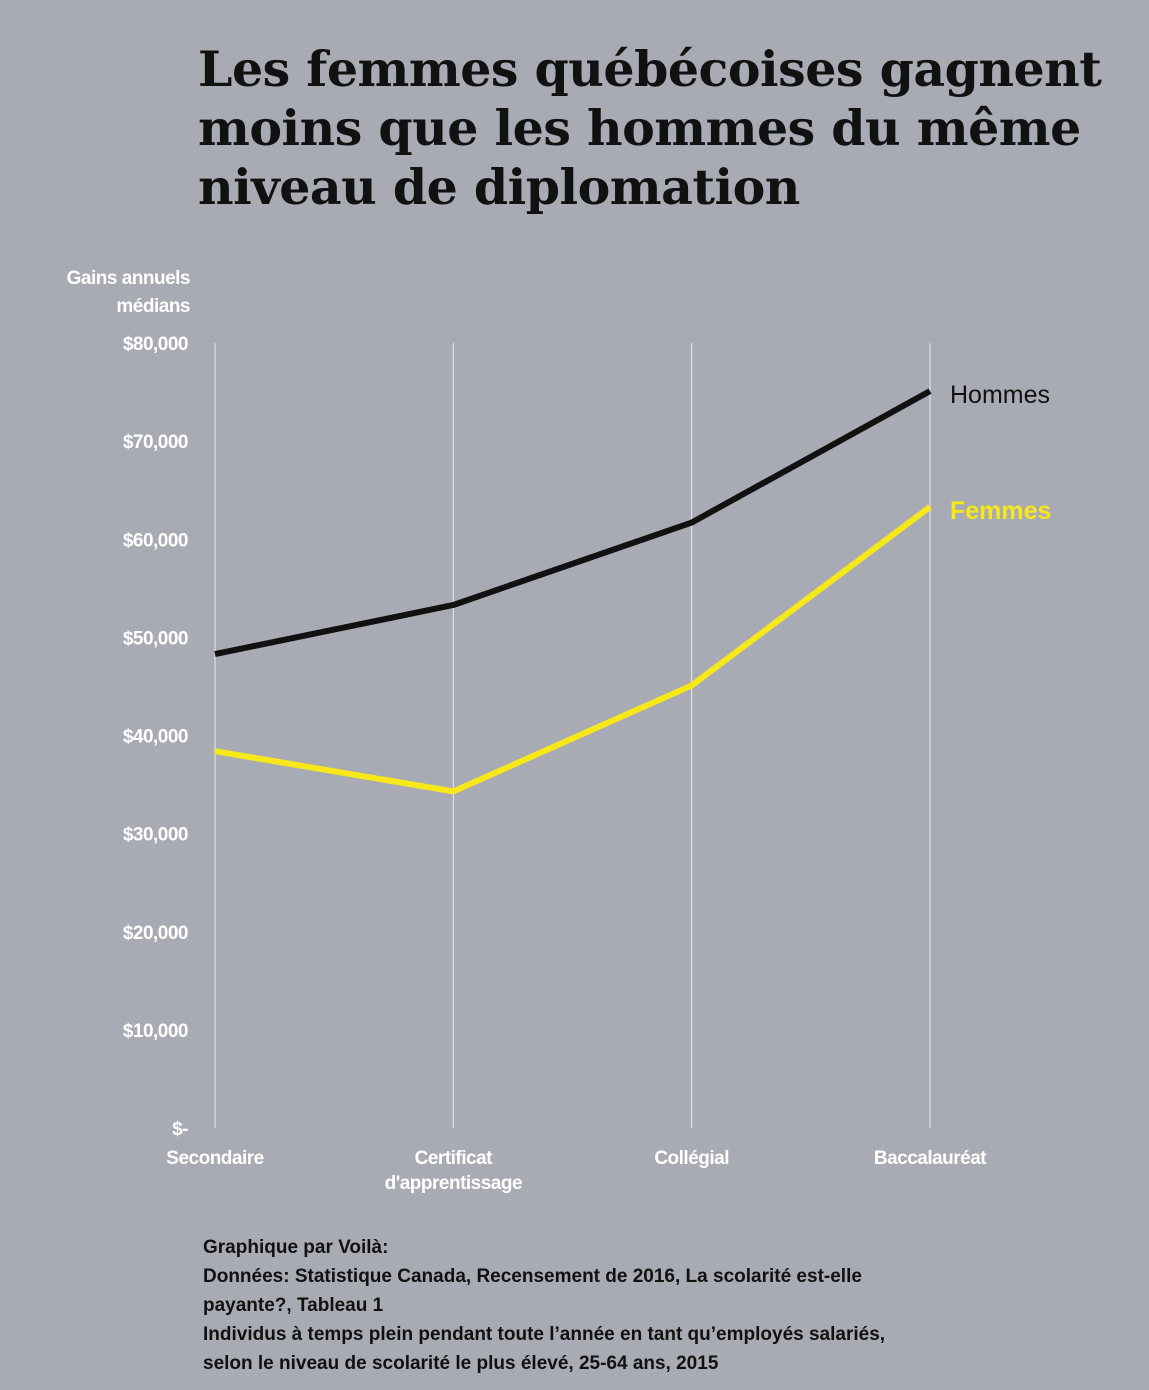 The width and height of the screenshot is (1149, 1390). What do you see at coordinates (214, 1158) in the screenshot?
I see `x-tick-label: Secondaire` at bounding box center [214, 1158].